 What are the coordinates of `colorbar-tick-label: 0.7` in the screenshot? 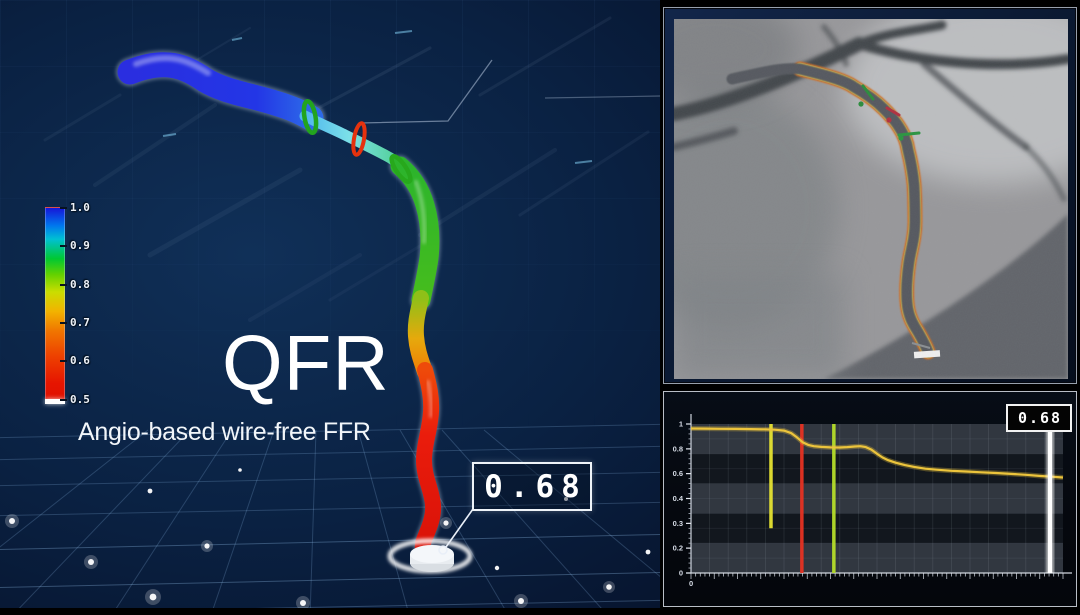 It's located at (80, 322).